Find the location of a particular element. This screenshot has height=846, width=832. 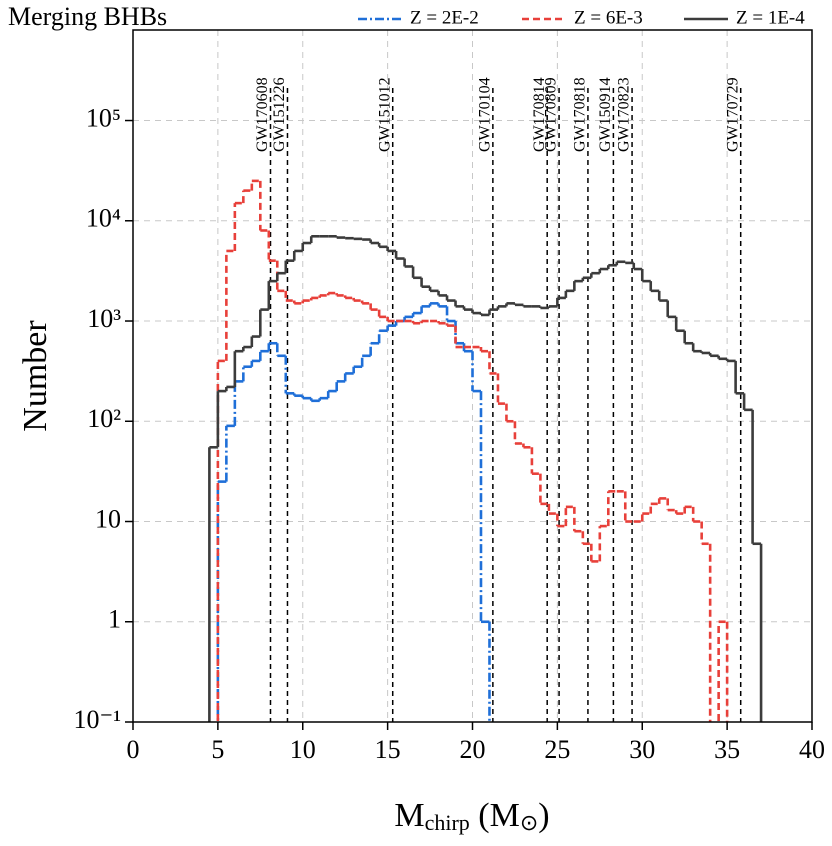

y-tick-label: 10⁻¹ is located at coordinates (97, 719).